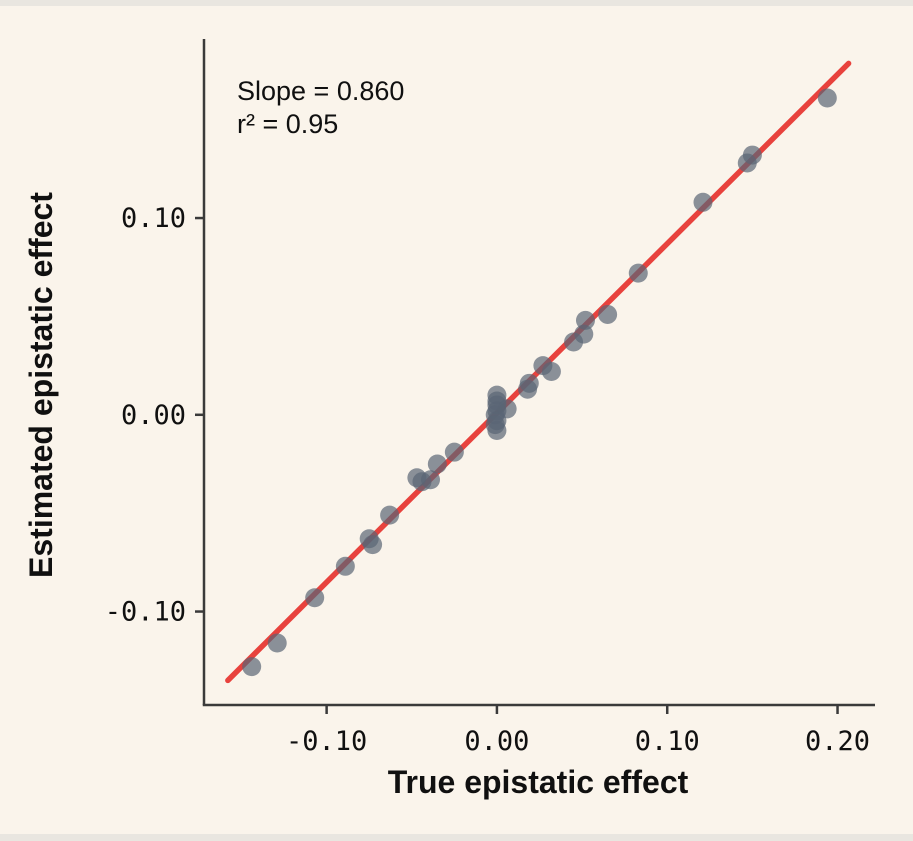 Image resolution: width=913 pixels, height=841 pixels. What do you see at coordinates (41, 385) in the screenshot?
I see `y-axis-label: Estimated epistatic effect` at bounding box center [41, 385].